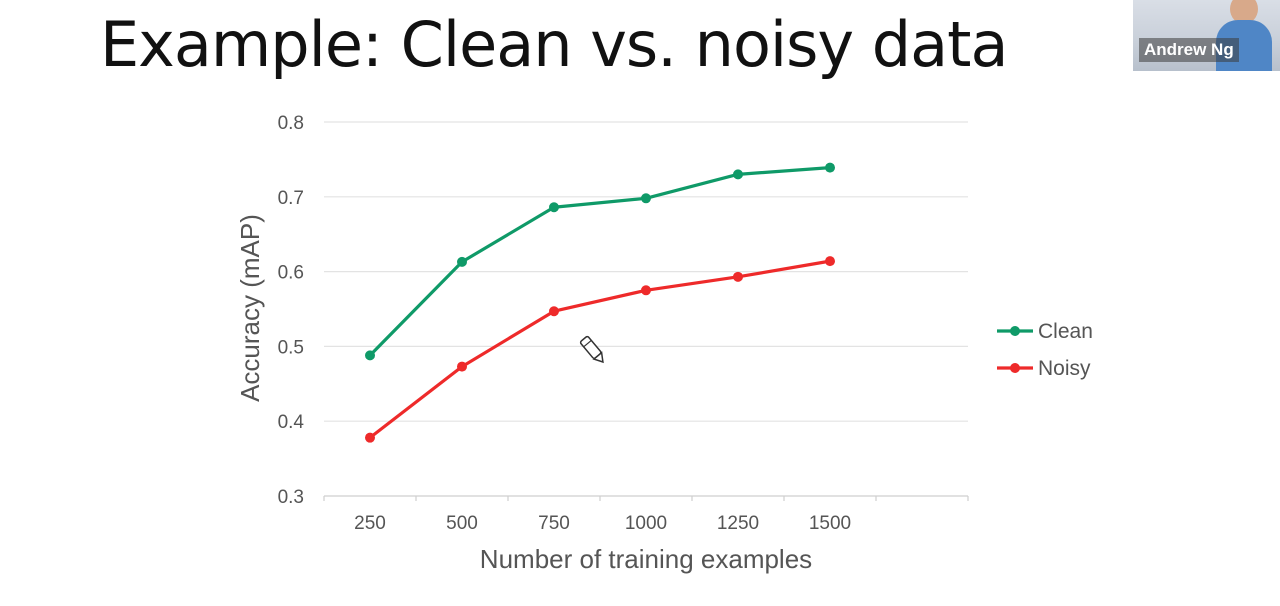 This screenshot has width=1280, height=606. I want to click on x-tick-label: 500, so click(462, 523).